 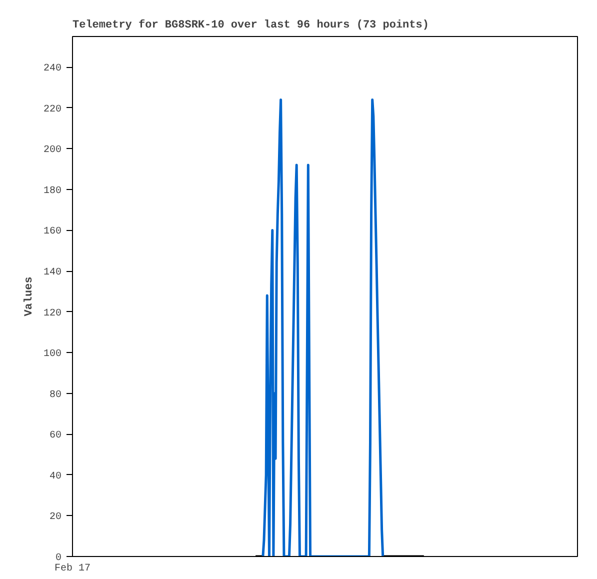 What do you see at coordinates (56, 395) in the screenshot?
I see `y-tick-label: 80` at bounding box center [56, 395].